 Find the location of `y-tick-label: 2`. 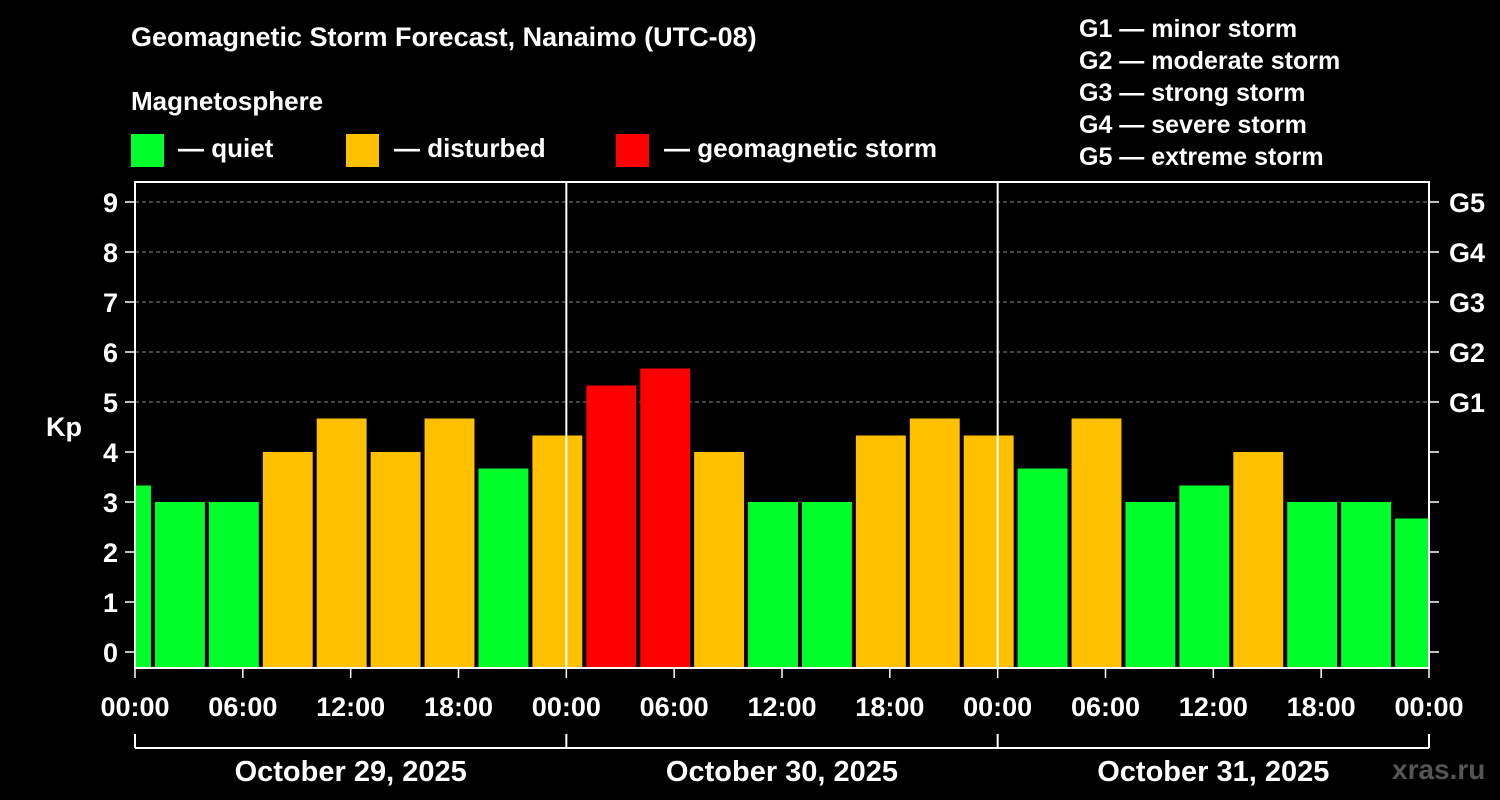

y-tick-label: 2 is located at coordinates (110, 553).